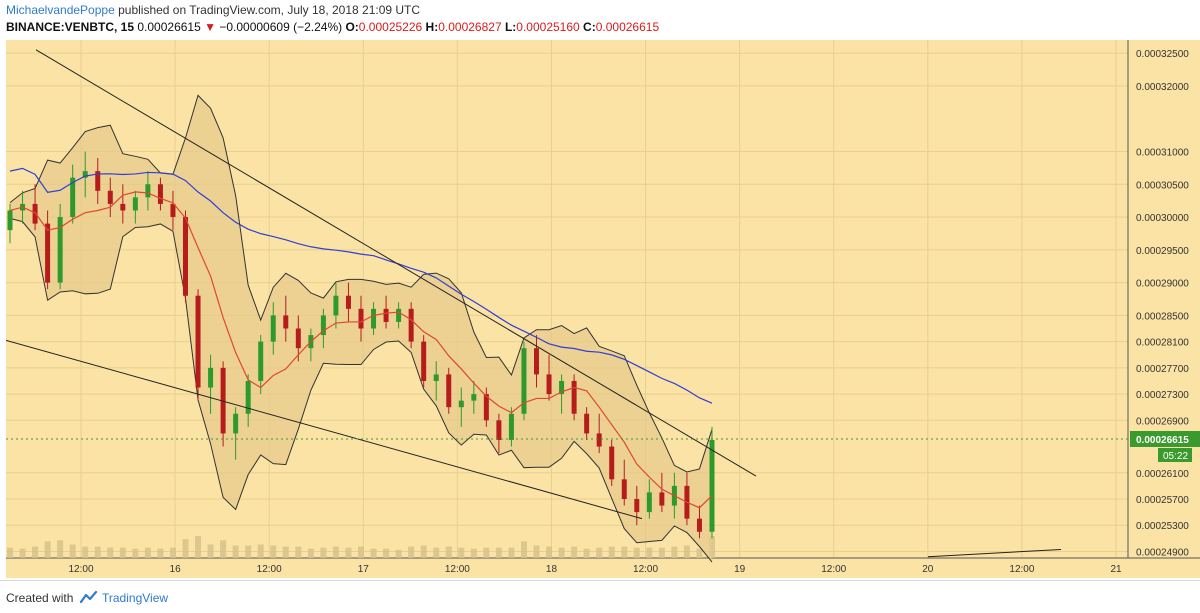 This screenshot has width=1200, height=613. Describe the element at coordinates (1162, 218) in the screenshot. I see `price-tick-label: 0.00030000` at that location.